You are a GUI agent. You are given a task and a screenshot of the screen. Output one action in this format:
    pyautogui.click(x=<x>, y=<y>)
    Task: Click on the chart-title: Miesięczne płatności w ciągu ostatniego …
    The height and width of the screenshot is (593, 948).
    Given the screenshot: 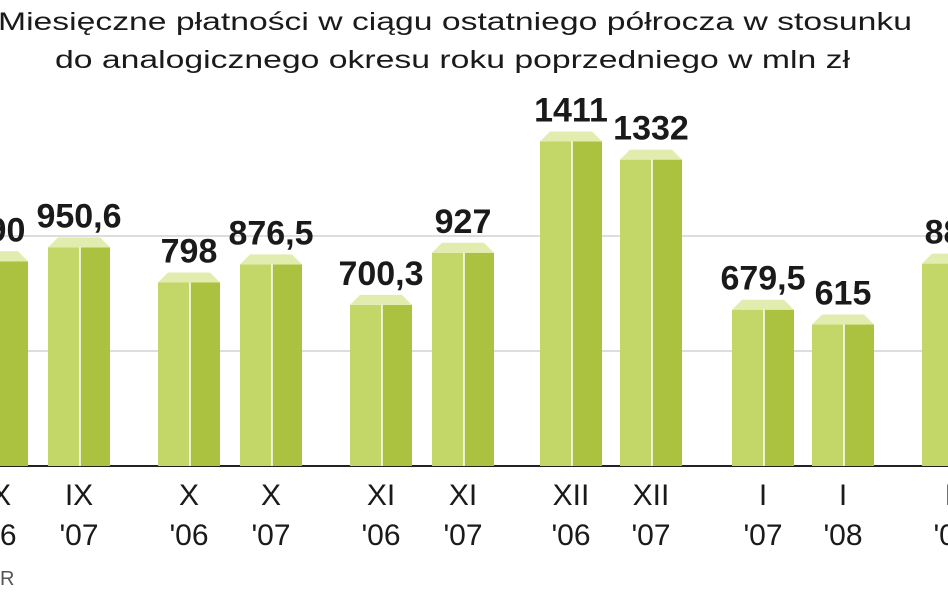 What is the action you would take?
    pyautogui.click(x=456, y=22)
    